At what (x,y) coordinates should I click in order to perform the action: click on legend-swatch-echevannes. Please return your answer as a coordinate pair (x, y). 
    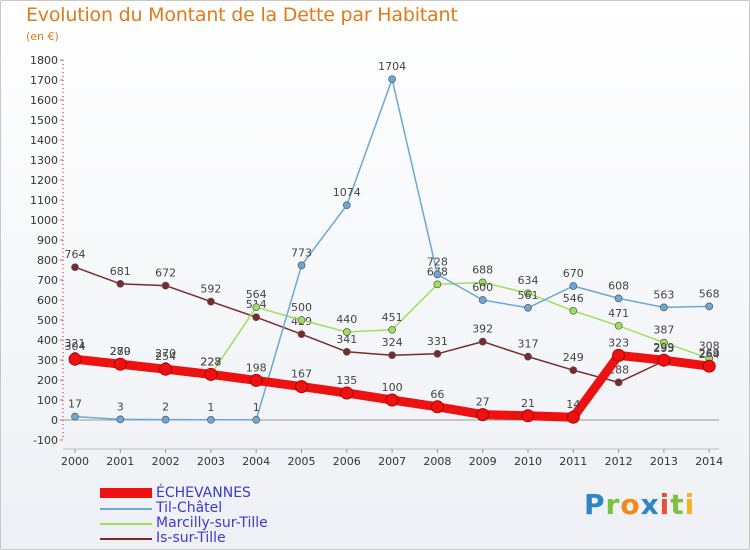
    Looking at the image, I should click on (126, 493).